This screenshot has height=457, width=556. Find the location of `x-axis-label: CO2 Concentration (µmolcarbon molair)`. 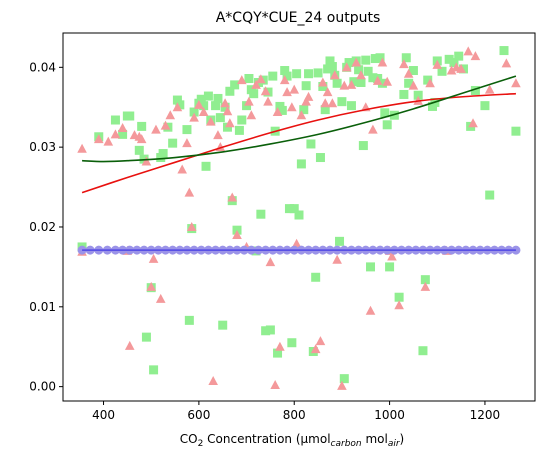

x-axis-label: CO2 Concentration (µmolcarbon molair) is located at coordinates (292, 440).